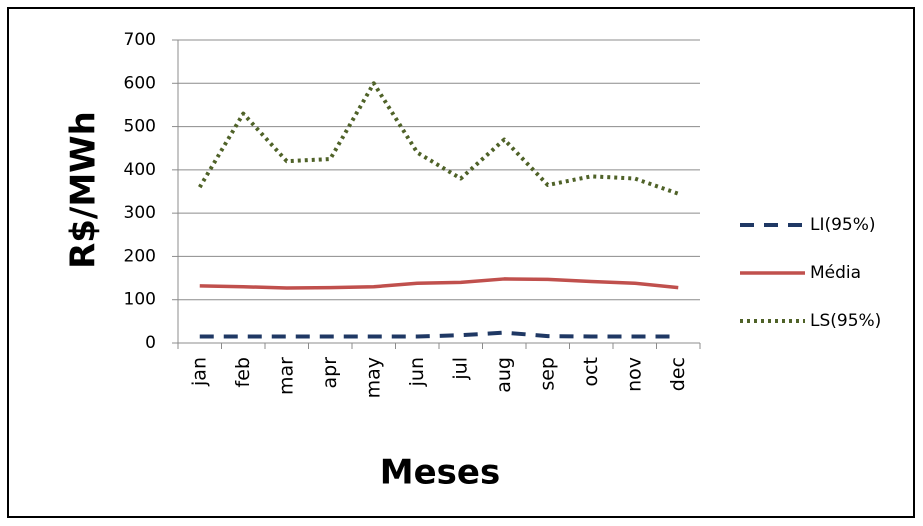 This screenshot has height=526, width=923. I want to click on y-tick-label: 600, so click(140, 83).